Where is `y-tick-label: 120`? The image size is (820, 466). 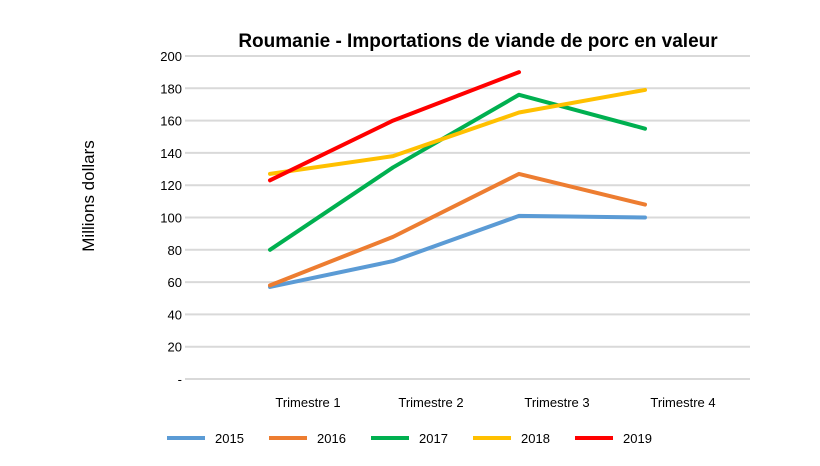 y-tick-label: 120 is located at coordinates (171, 185).